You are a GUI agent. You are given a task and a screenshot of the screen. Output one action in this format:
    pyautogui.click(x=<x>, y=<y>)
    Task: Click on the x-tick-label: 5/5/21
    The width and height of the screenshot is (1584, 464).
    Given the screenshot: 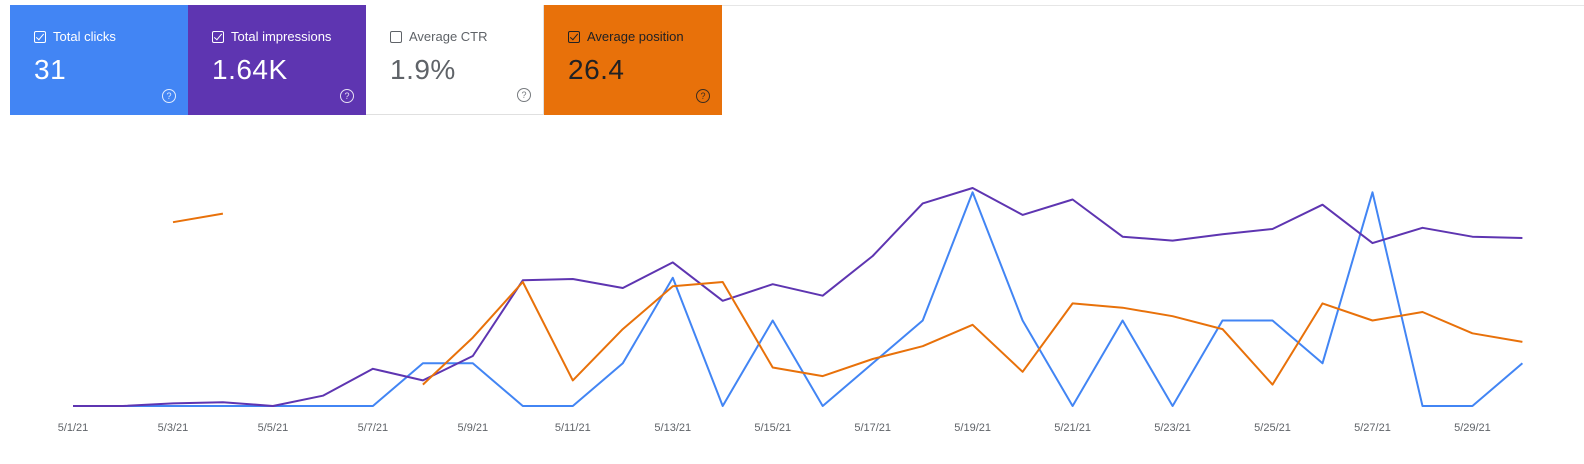 What is the action you would take?
    pyautogui.click(x=273, y=428)
    